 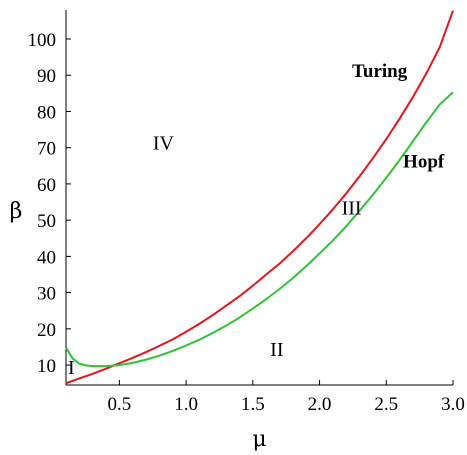 I want to click on x-tick-label: 1.5, so click(x=253, y=404).